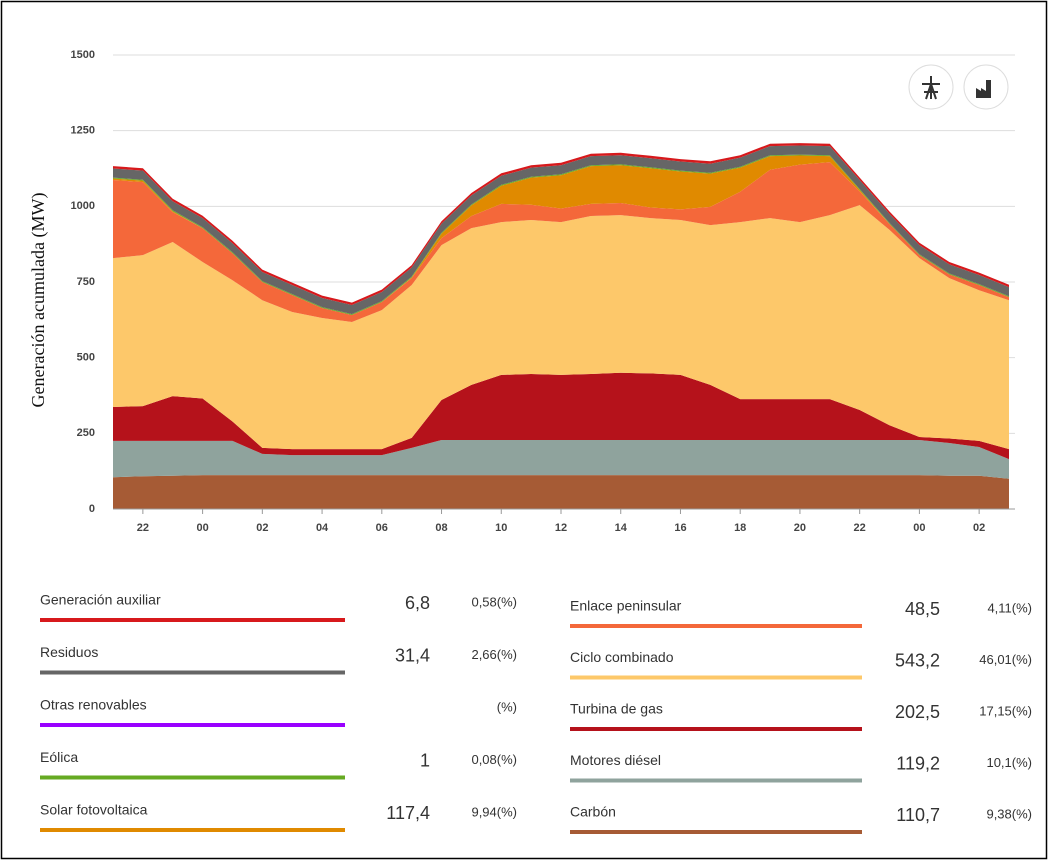  I want to click on y-axis-label: Generación acumulada (MW), so click(38, 300).